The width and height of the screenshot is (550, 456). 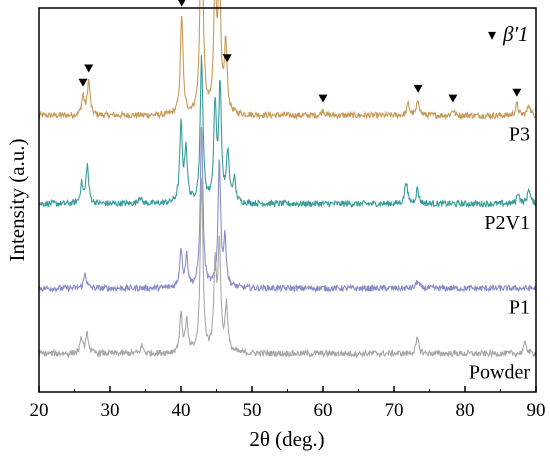 What do you see at coordinates (252, 410) in the screenshot?
I see `x-tick-label: 50` at bounding box center [252, 410].